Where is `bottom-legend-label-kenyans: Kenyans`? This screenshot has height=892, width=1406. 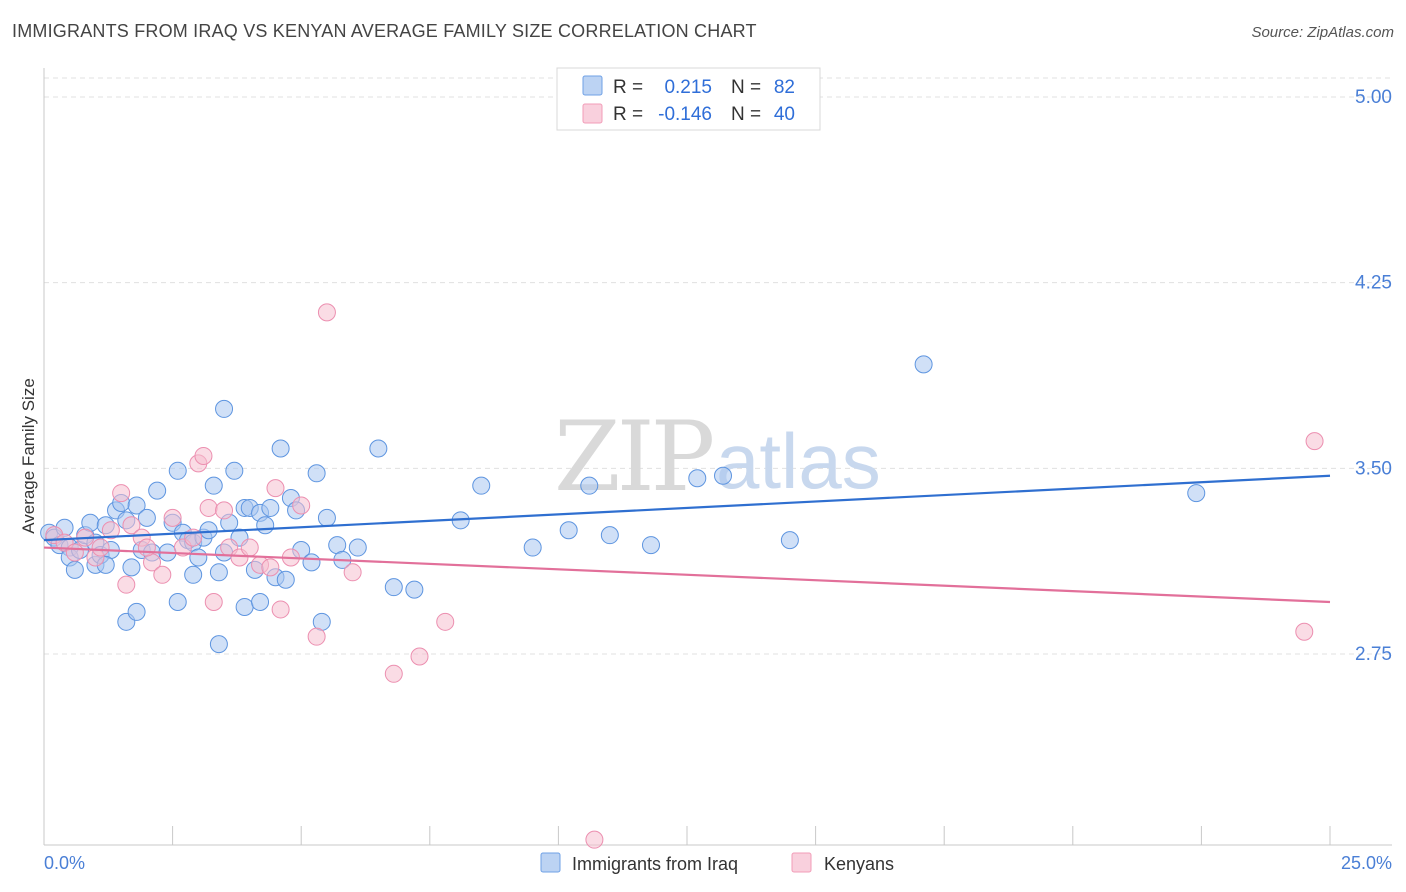 bottom-legend-label-kenyans: Kenyans is located at coordinates (859, 864).